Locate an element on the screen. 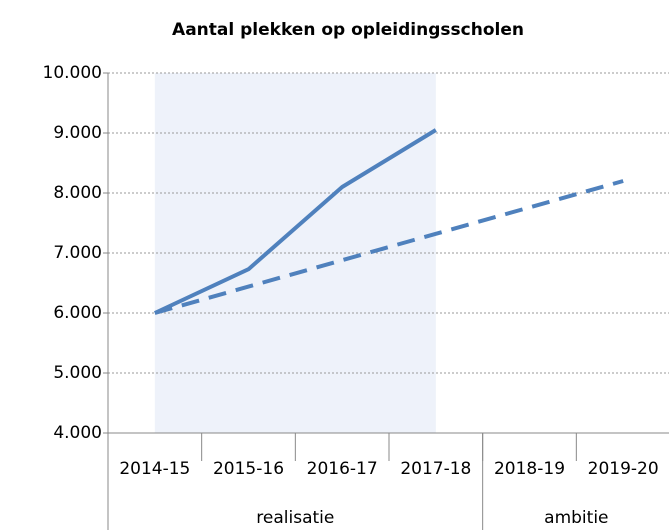  y-tick-label: 9.000 is located at coordinates (77, 133).